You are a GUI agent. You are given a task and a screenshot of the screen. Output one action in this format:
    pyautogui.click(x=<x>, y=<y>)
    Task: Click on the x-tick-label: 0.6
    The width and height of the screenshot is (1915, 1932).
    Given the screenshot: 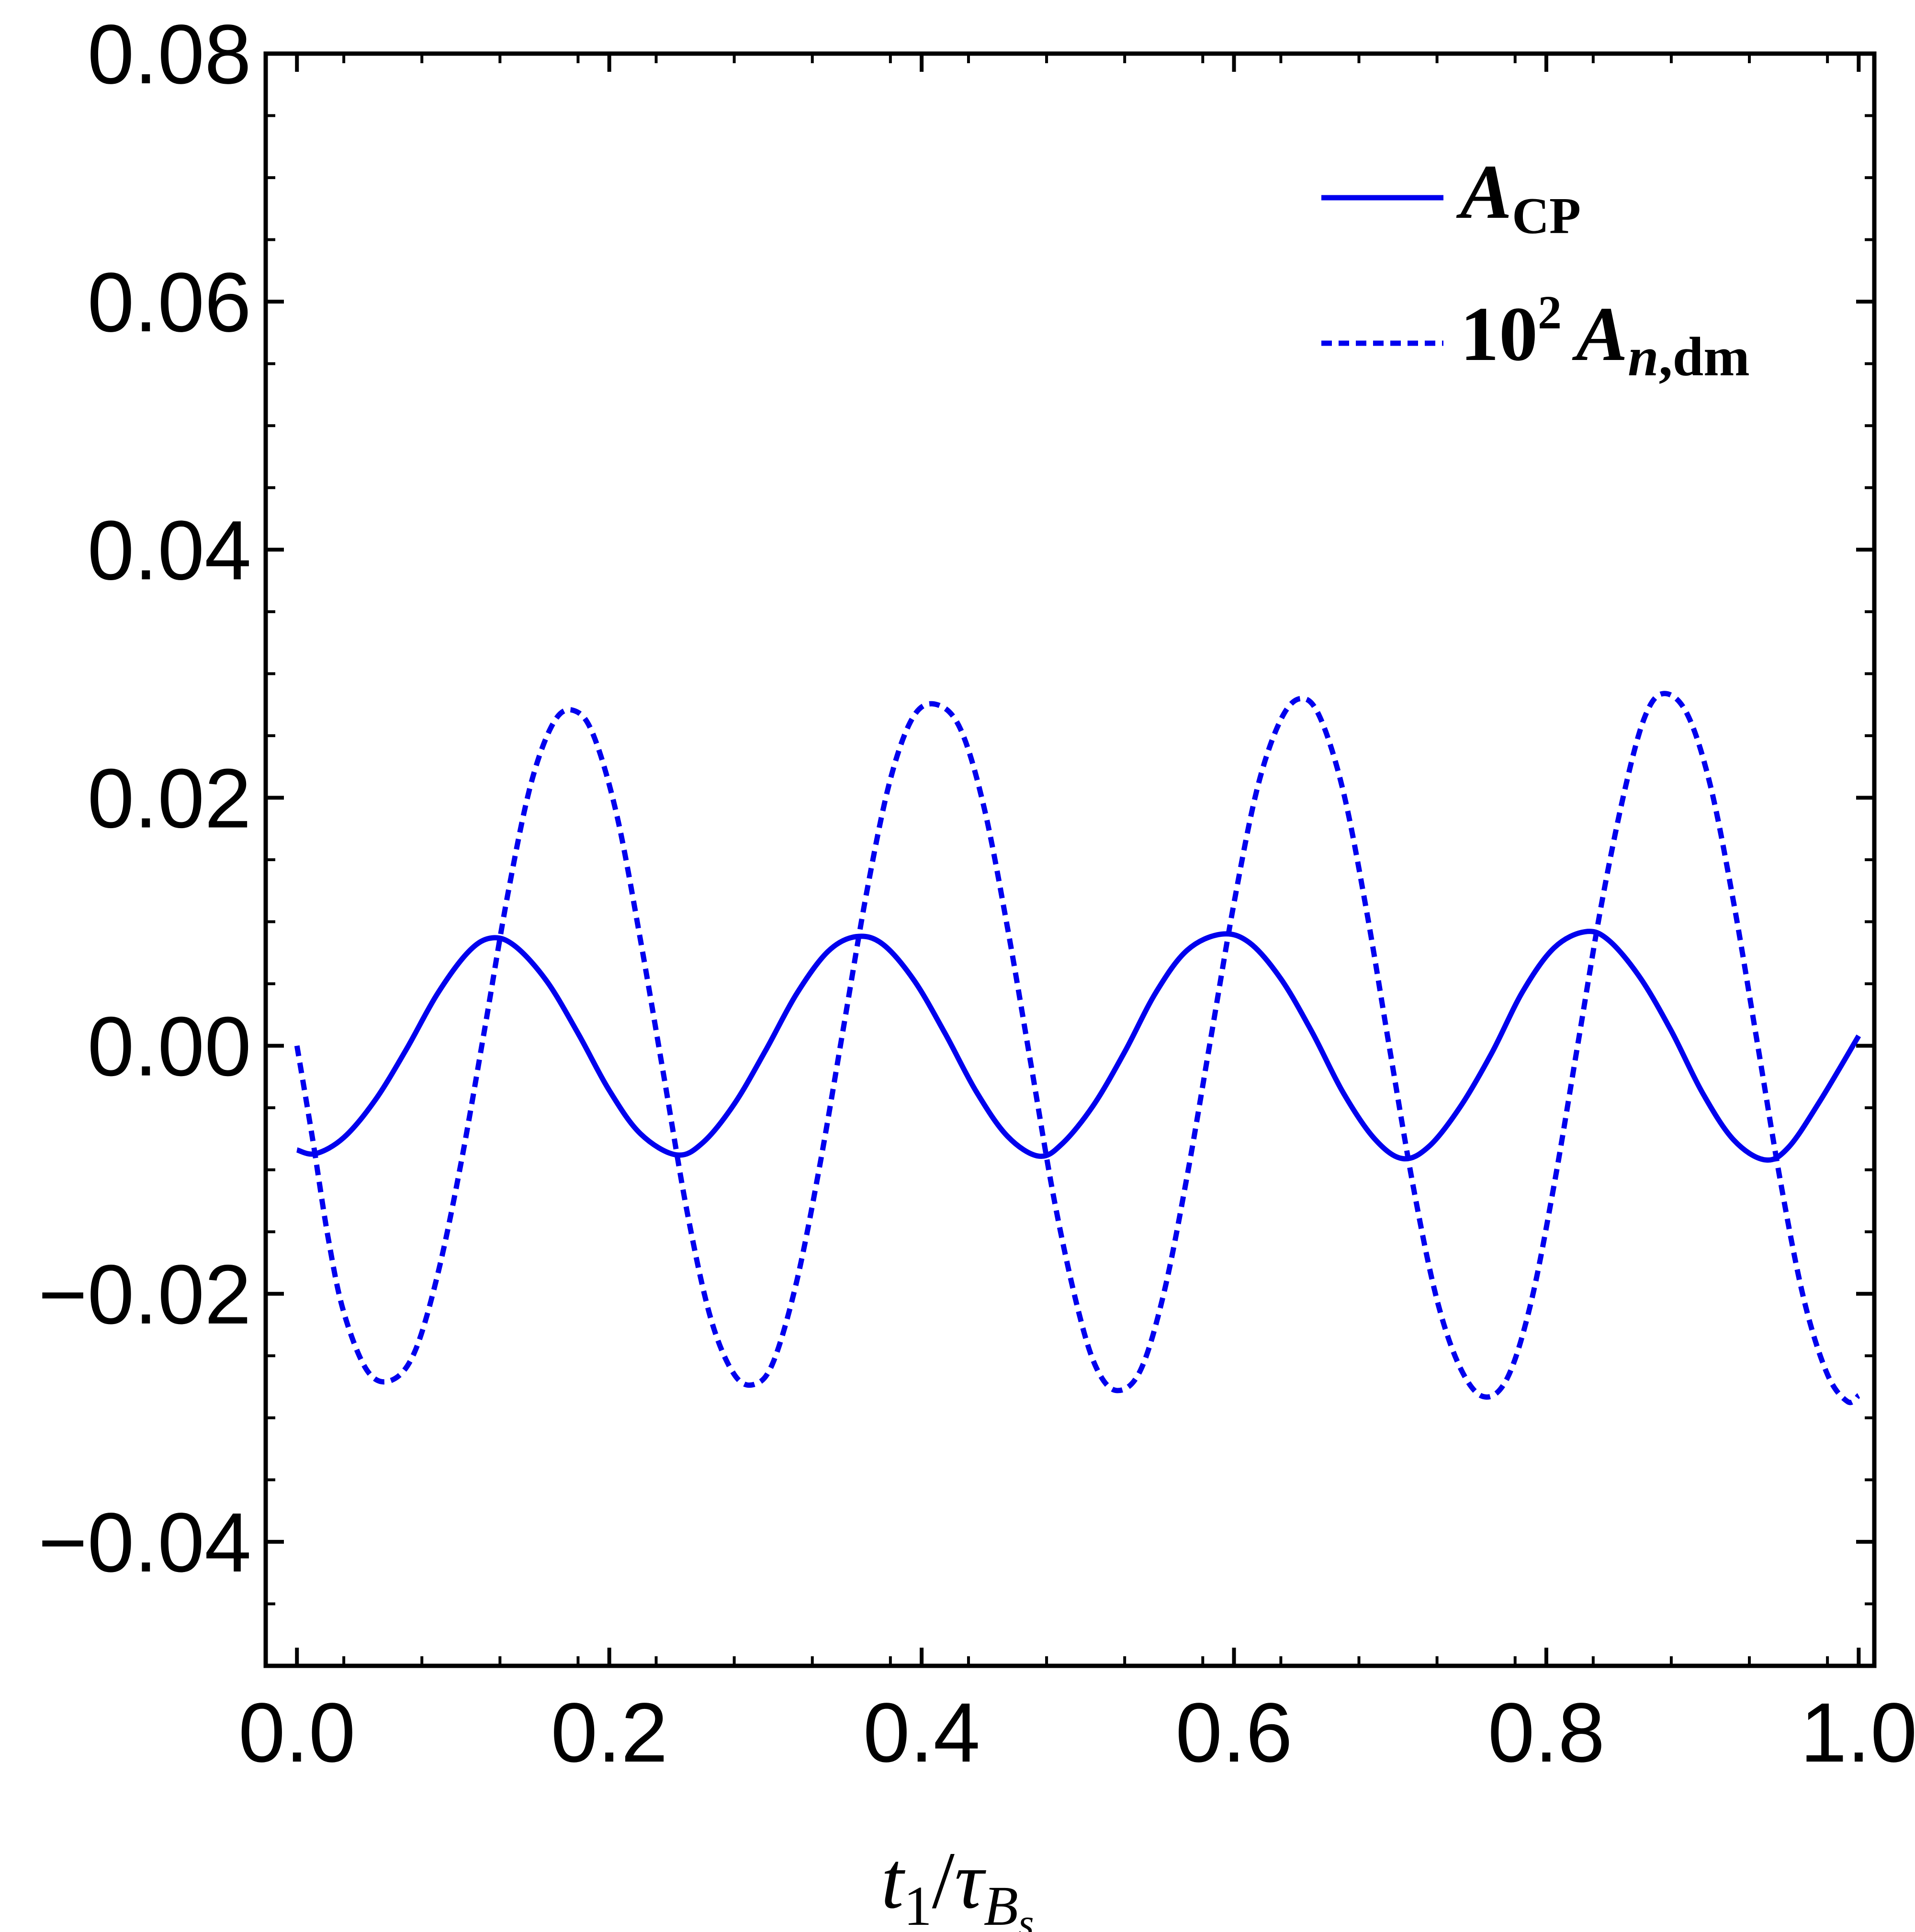 What is the action you would take?
    pyautogui.click(x=1234, y=1733)
    